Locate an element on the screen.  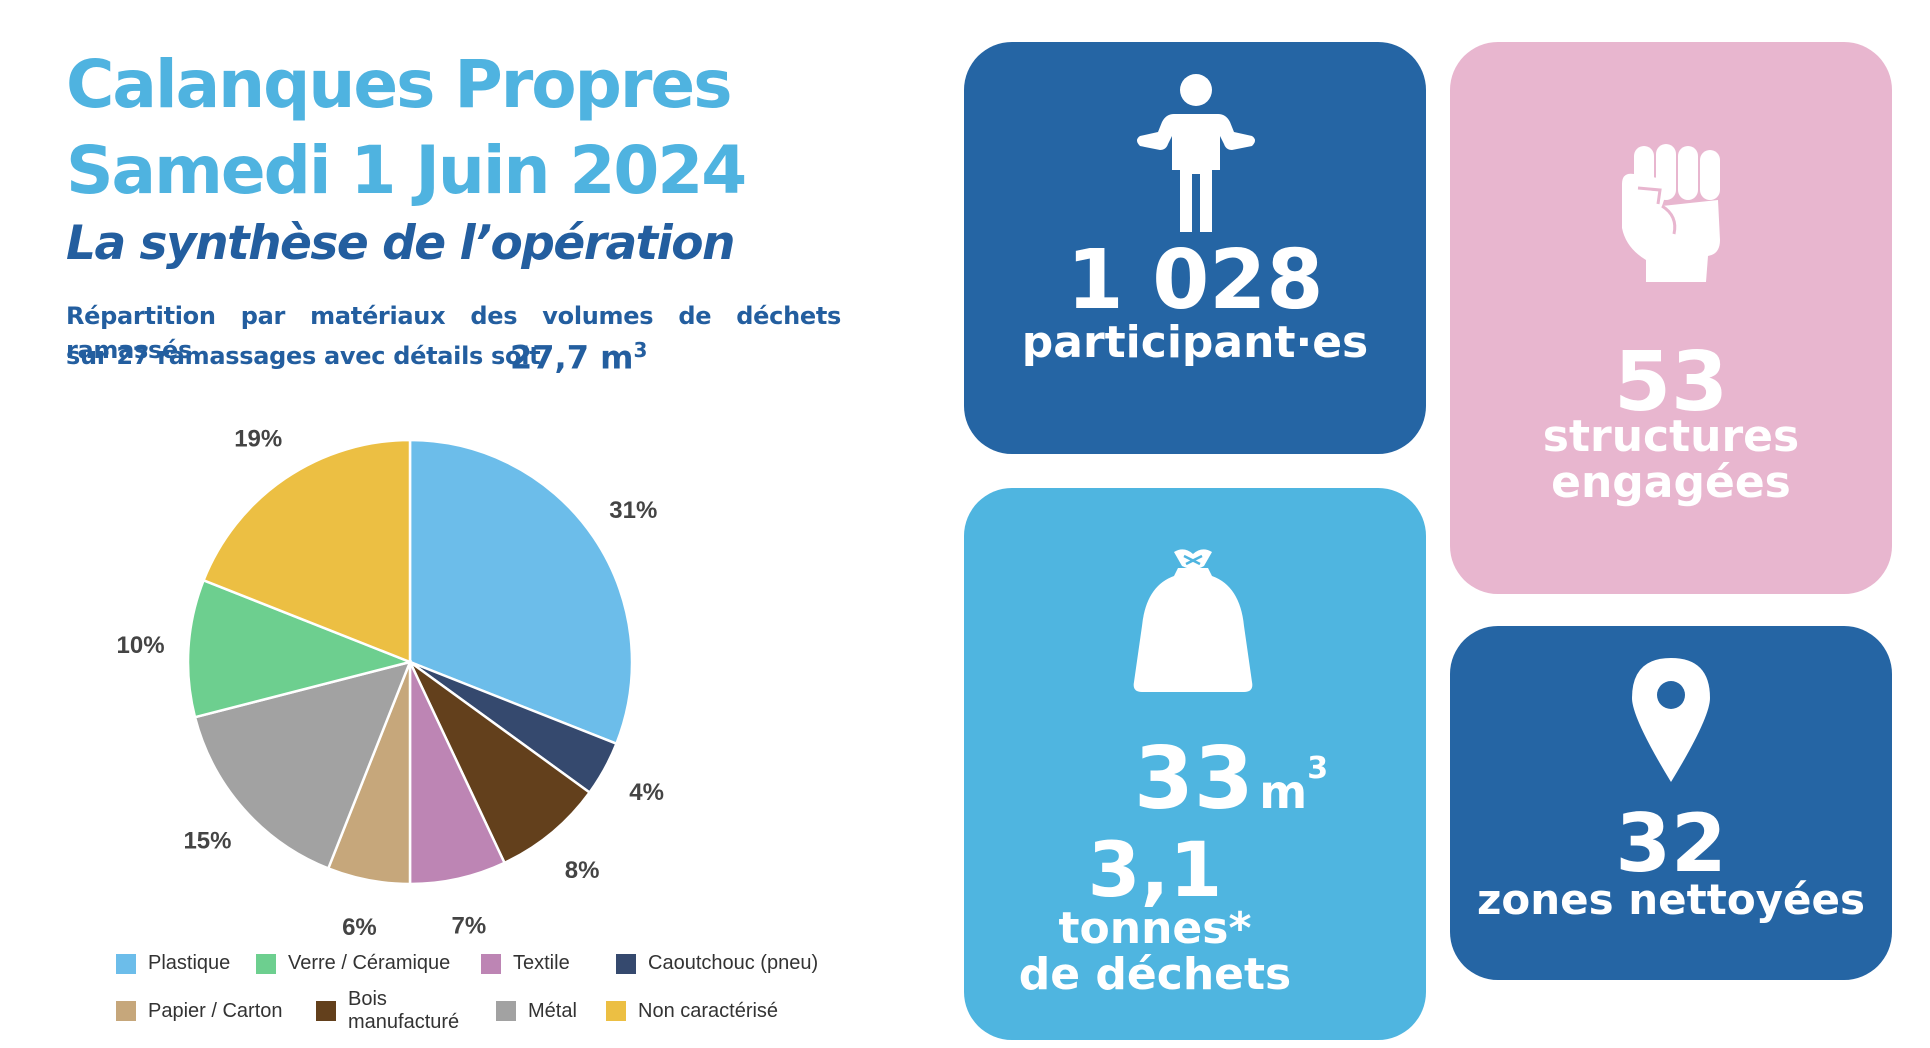
pie-label-non-caracterise: 19% is located at coordinates (258, 439).